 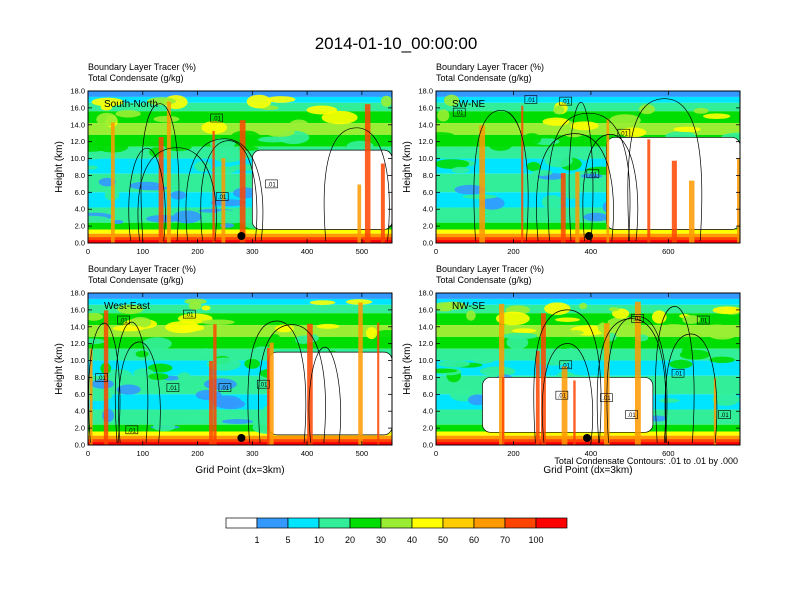 I want to click on y-tick-label: 16.0, so click(x=425, y=309).